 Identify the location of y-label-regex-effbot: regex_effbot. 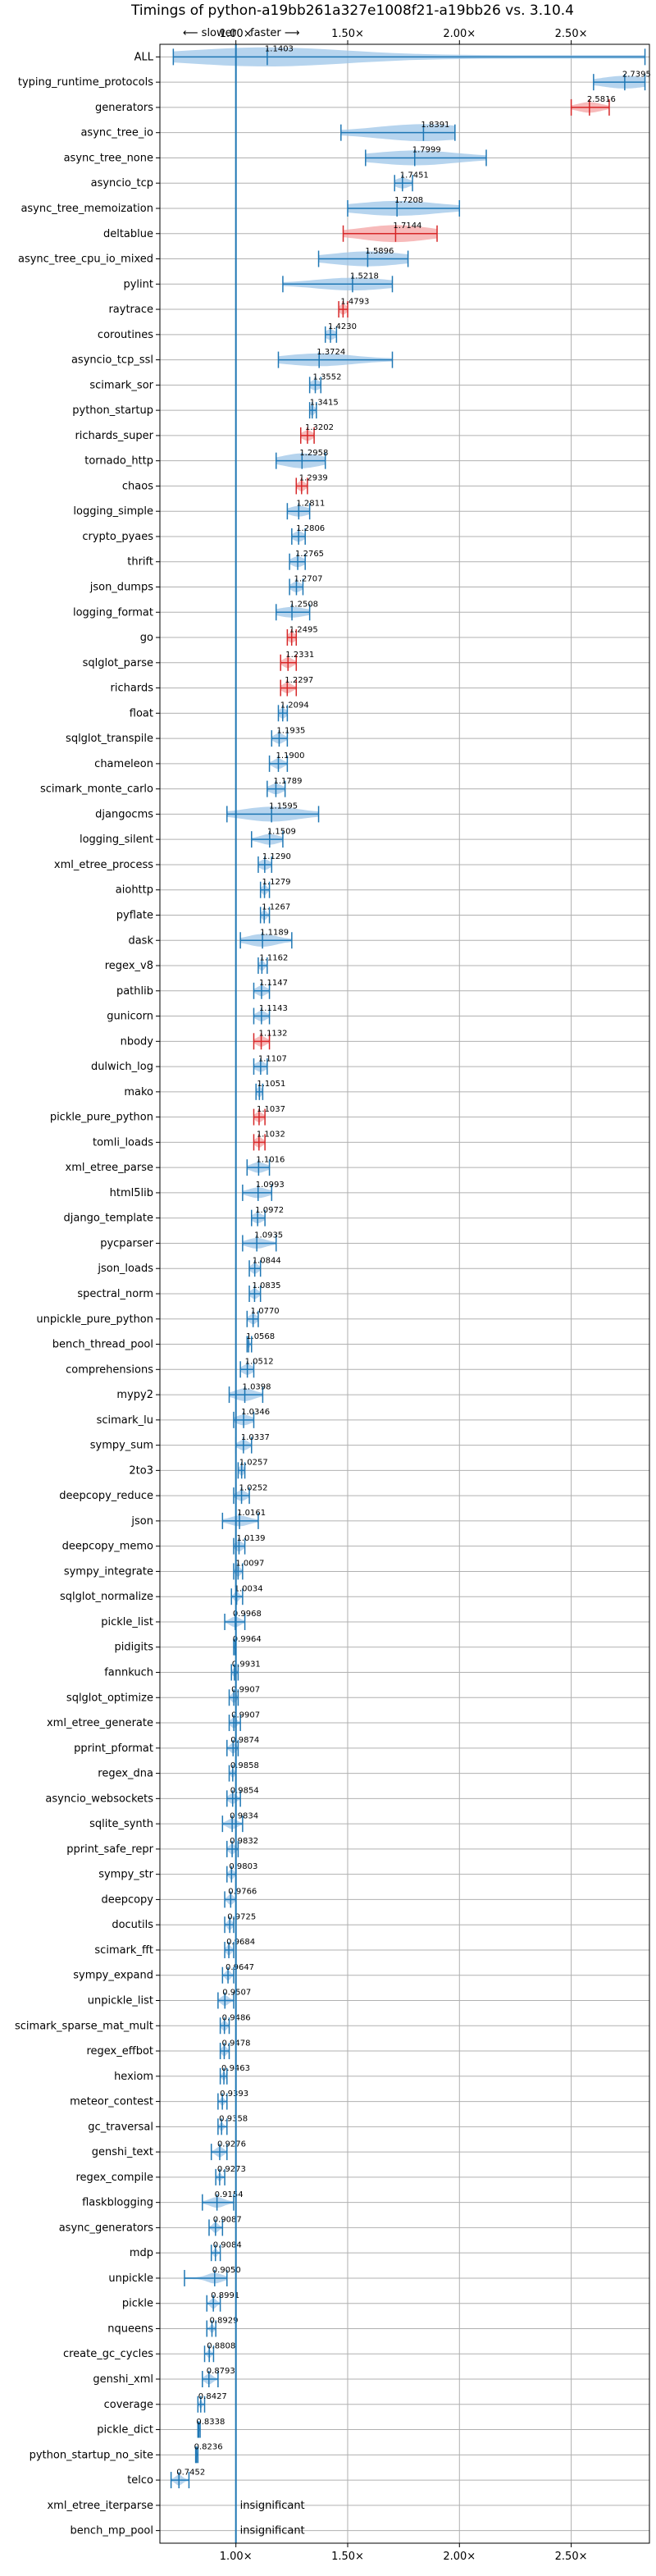
(119, 2051).